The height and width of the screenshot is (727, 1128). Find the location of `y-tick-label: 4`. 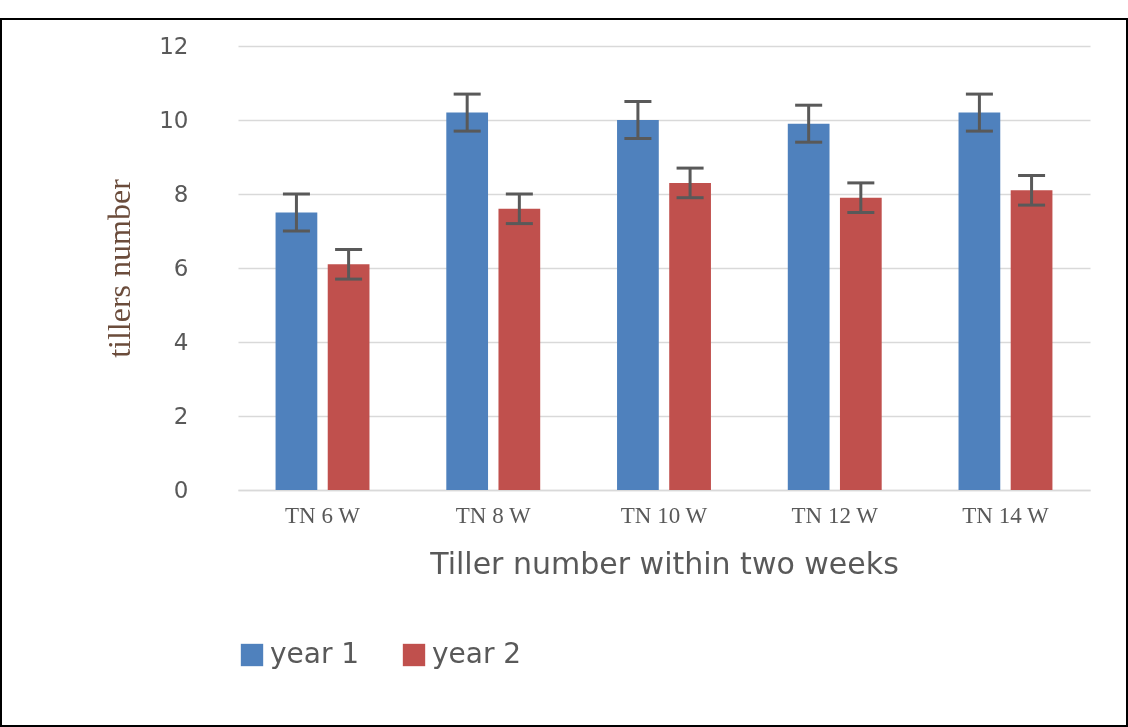

y-tick-label: 4 is located at coordinates (181, 341).